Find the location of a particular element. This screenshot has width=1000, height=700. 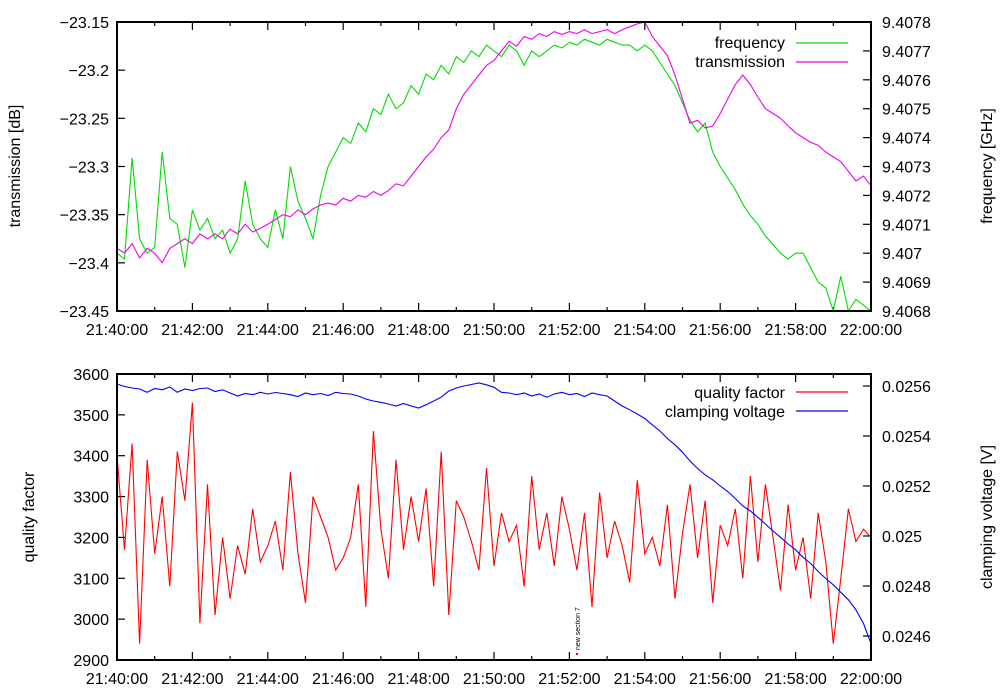

y-left-tick-label: 3400 is located at coordinates (91, 457).